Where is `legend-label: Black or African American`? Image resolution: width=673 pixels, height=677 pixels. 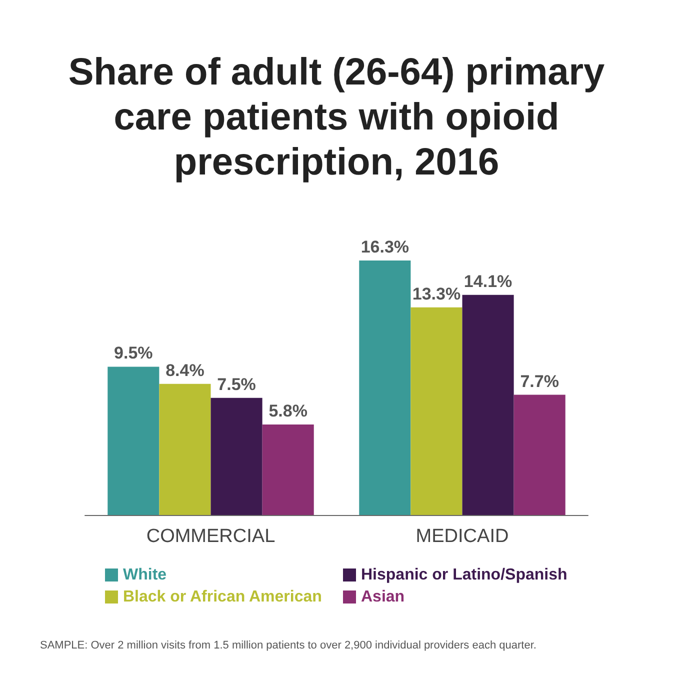
legend-label: Black or African American is located at coordinates (222, 597).